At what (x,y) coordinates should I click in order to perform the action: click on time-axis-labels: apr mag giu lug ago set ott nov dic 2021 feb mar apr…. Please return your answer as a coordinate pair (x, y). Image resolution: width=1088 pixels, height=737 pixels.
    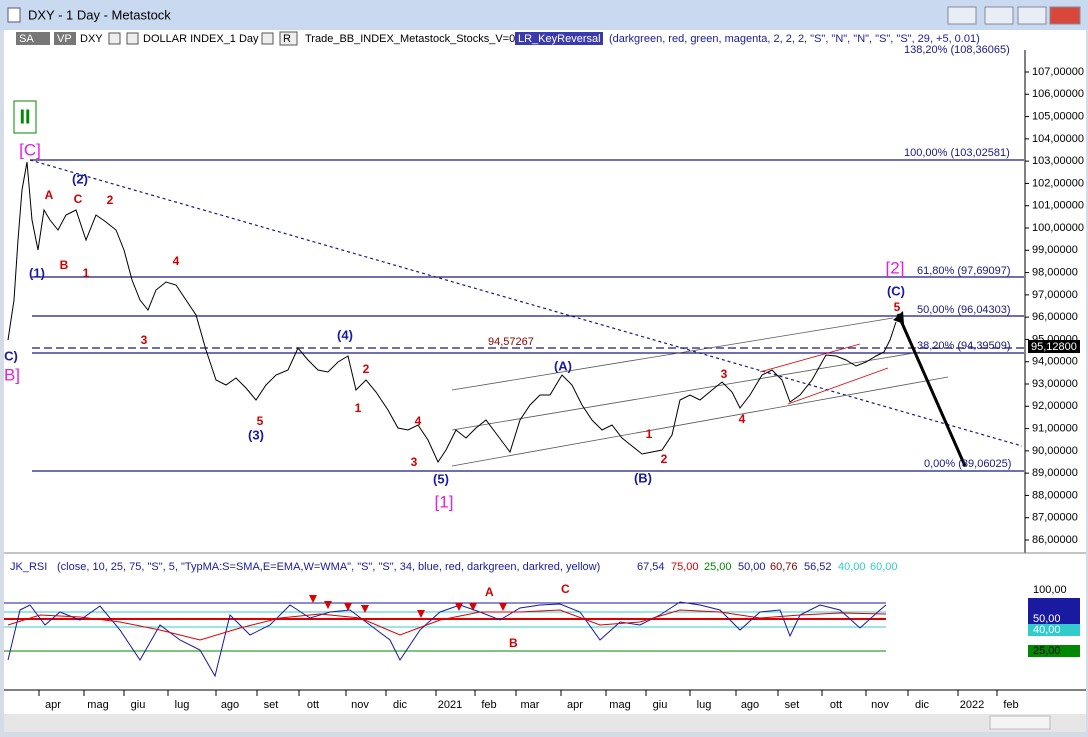
    Looking at the image, I should click on (528, 700).